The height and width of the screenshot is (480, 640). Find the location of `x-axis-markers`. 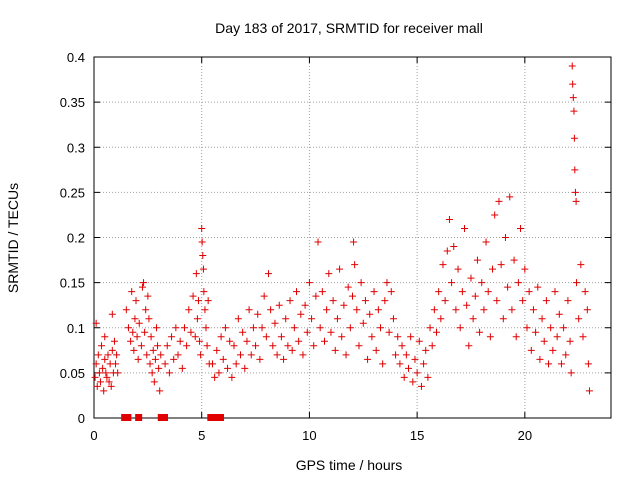

x-axis-markers is located at coordinates (173, 417).